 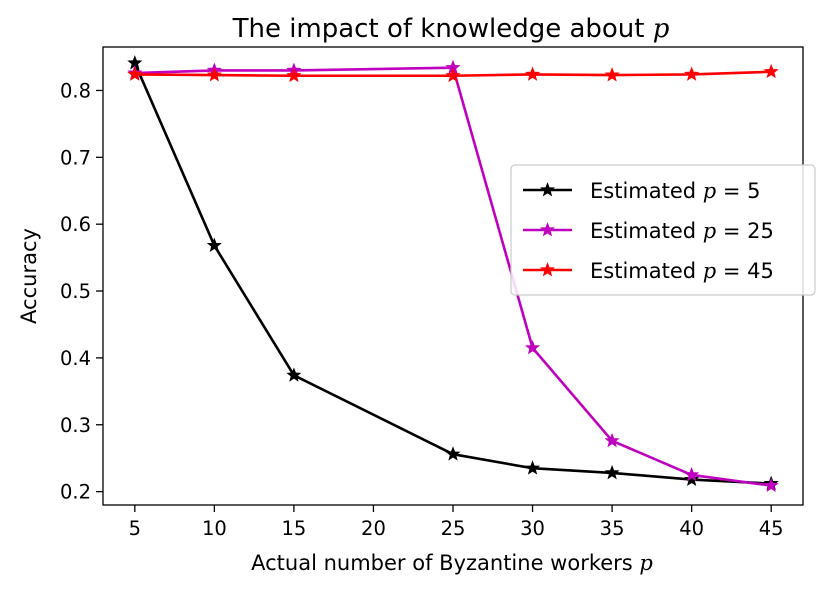 What do you see at coordinates (682, 271) in the screenshot?
I see `legend-label-3: Estimated p = 45` at bounding box center [682, 271].